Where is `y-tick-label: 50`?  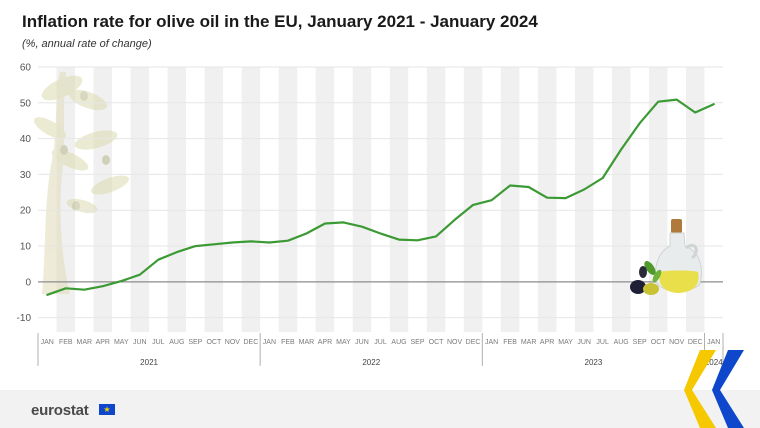 y-tick-label: 50 is located at coordinates (26, 103).